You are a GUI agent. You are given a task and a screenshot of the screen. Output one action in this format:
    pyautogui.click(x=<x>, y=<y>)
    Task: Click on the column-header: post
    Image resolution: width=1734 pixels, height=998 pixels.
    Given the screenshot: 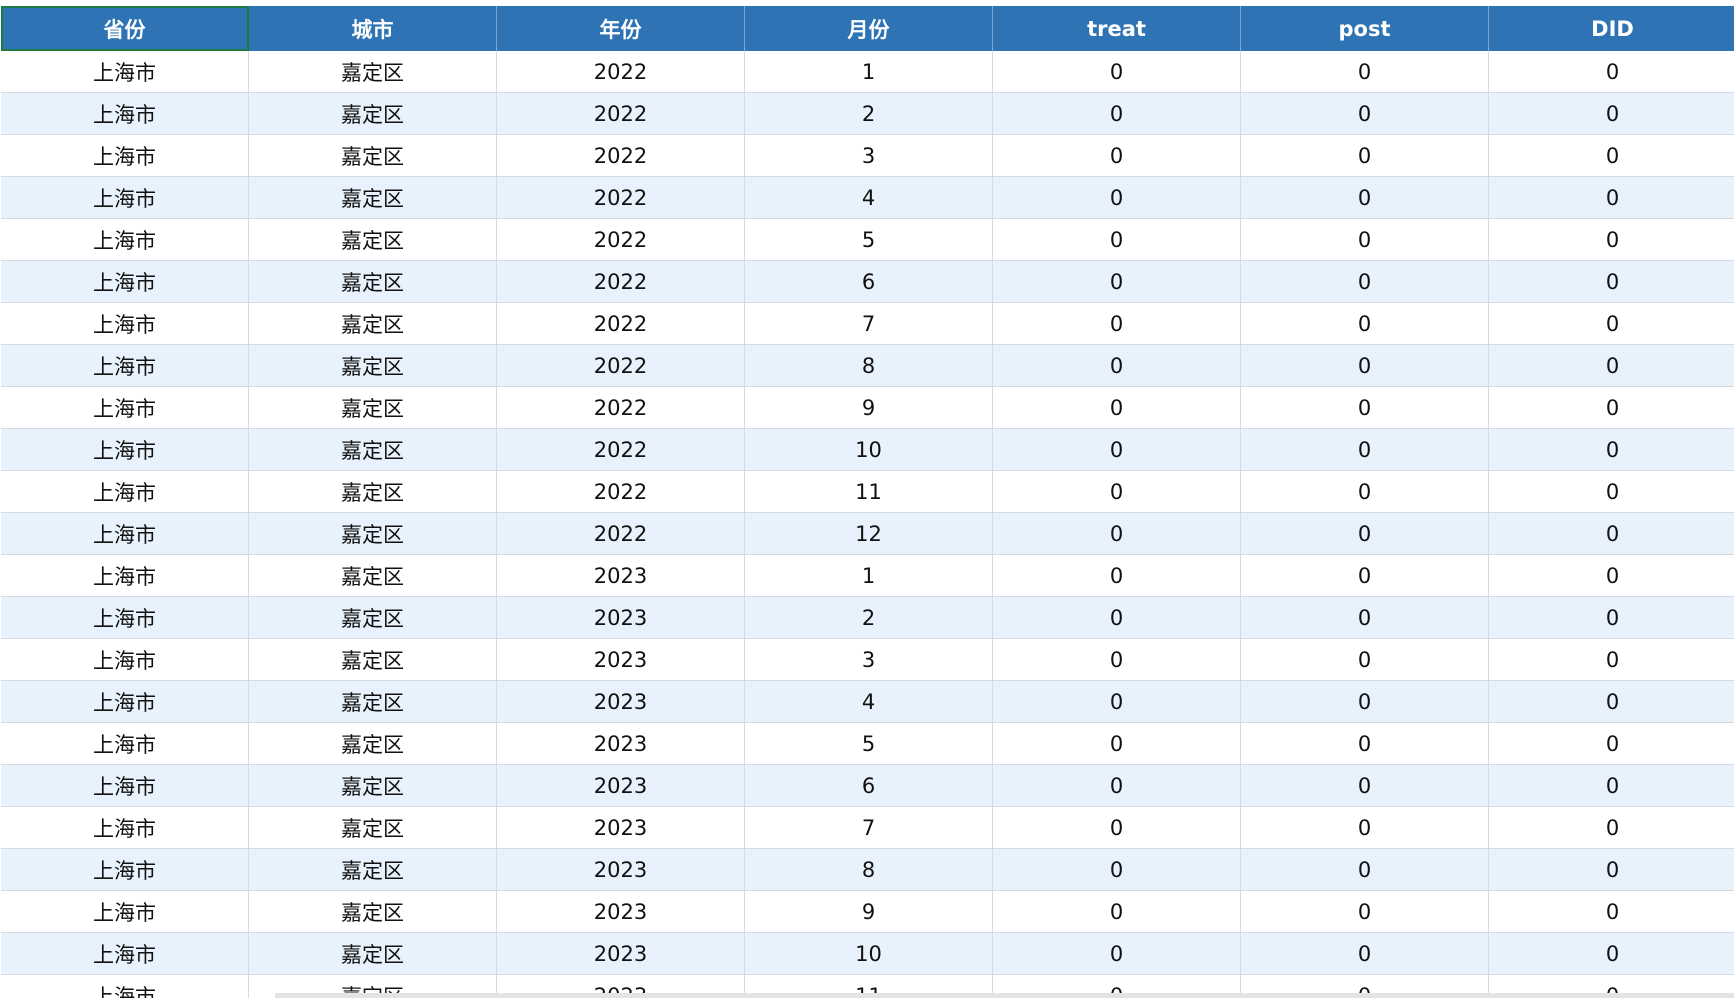 What is the action you would take?
    pyautogui.click(x=1364, y=28)
    